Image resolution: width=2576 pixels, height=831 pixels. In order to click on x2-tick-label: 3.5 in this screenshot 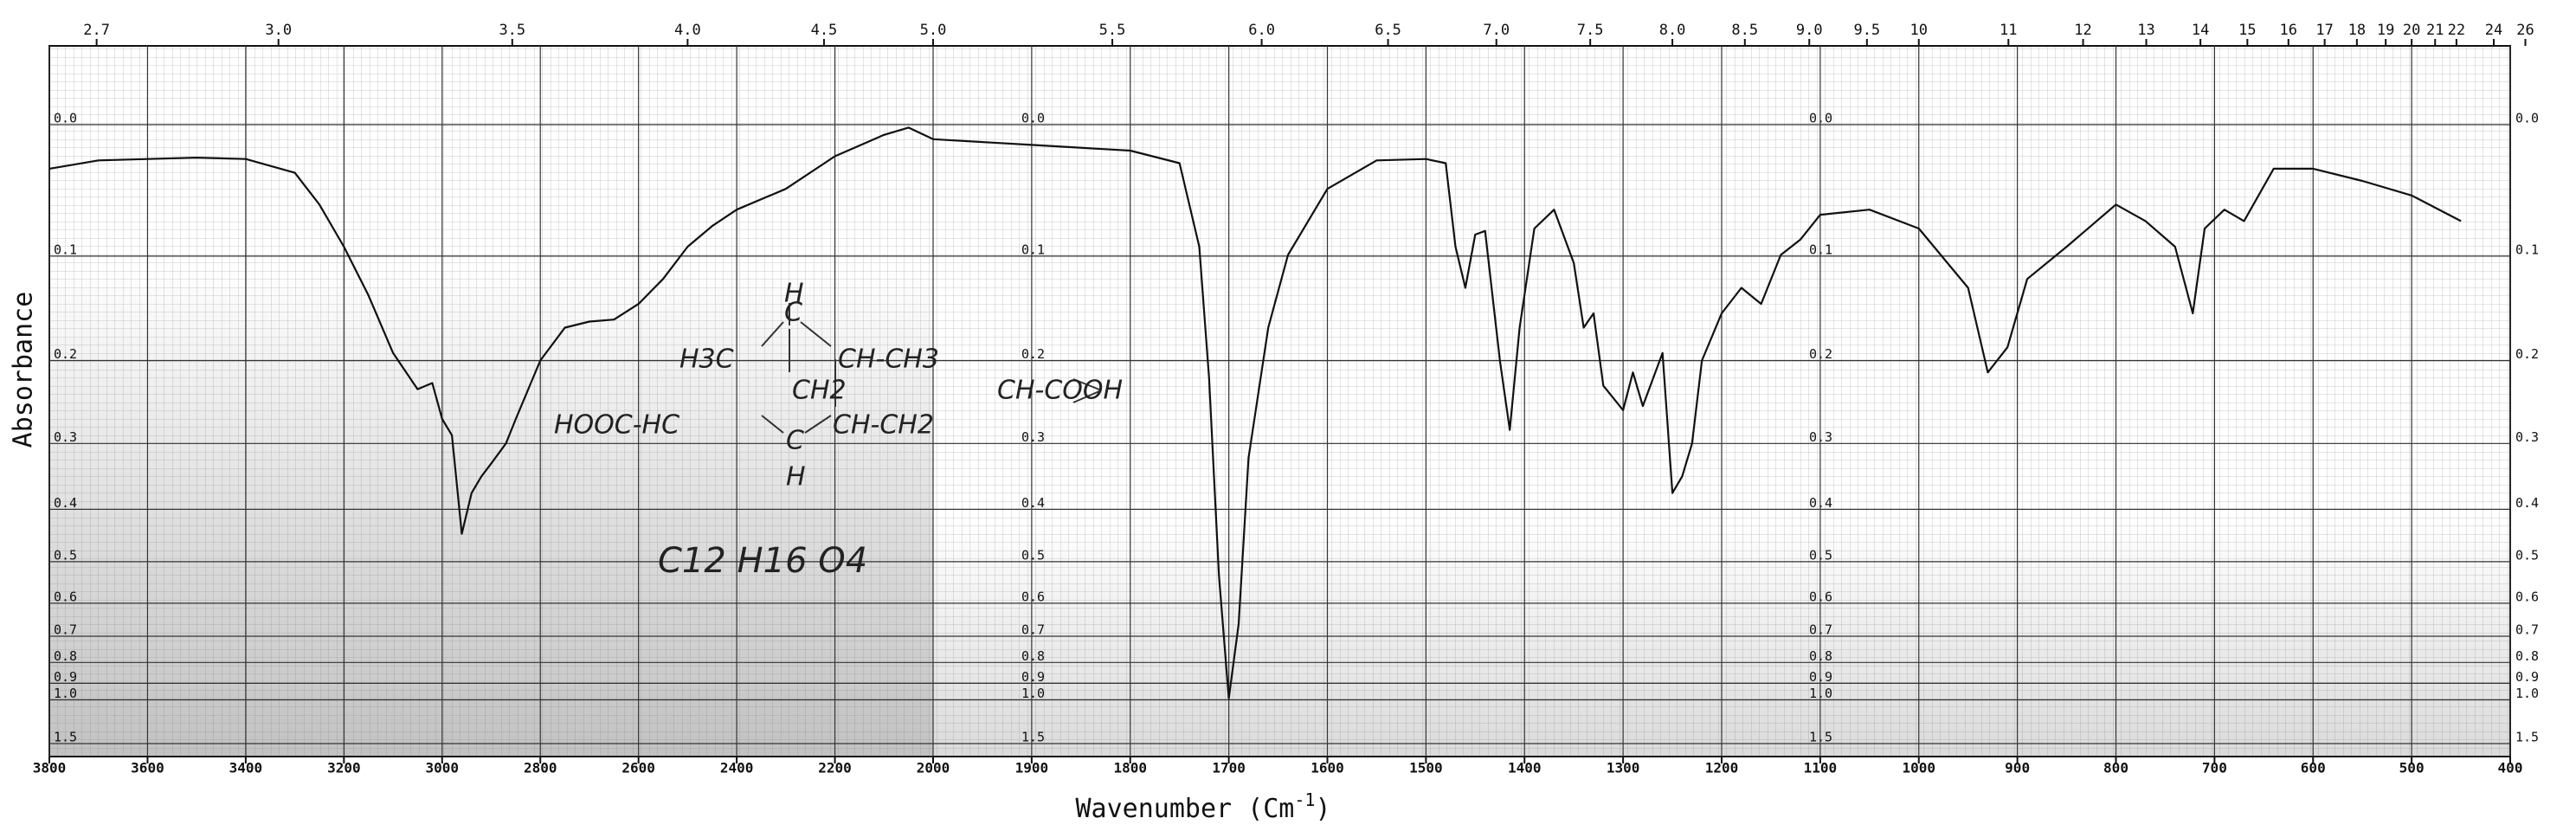, I will do `click(512, 30)`.